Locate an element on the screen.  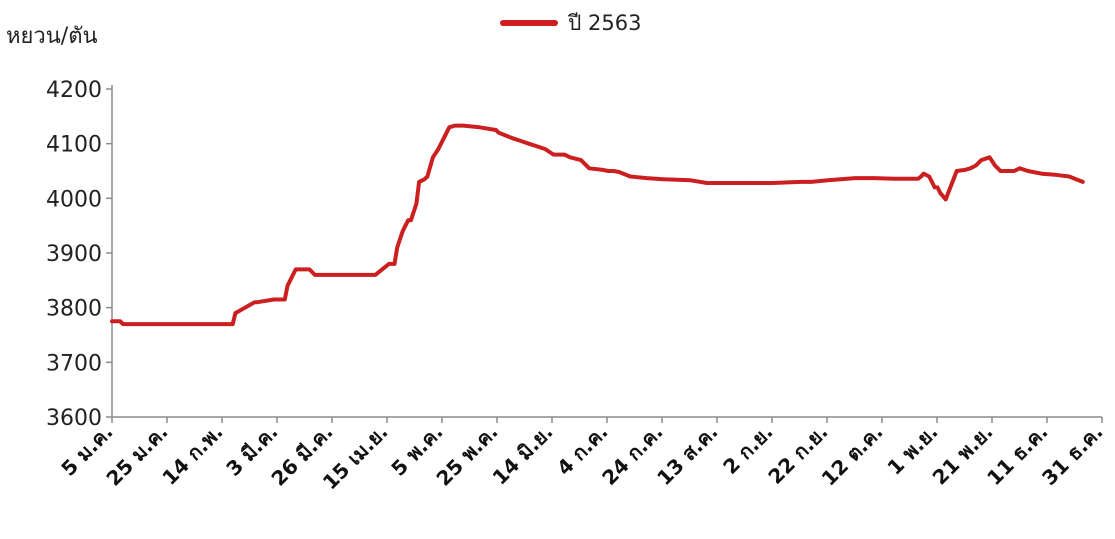
y-axis-label: หยวน/ตัน is located at coordinates (52, 36).